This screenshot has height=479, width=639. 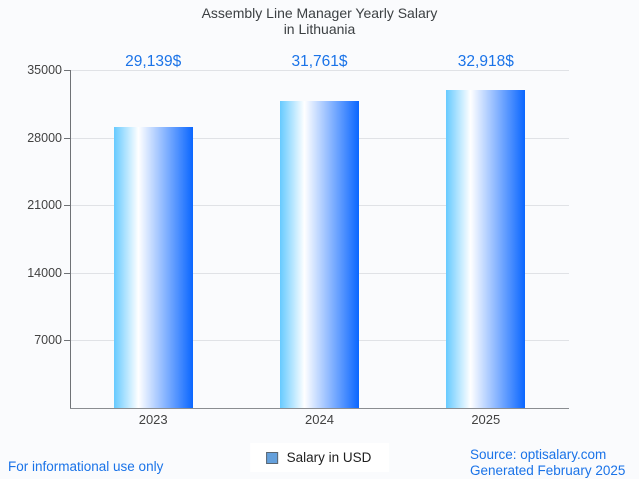 What do you see at coordinates (538, 454) in the screenshot?
I see `footer-source: Source: optisalary.com` at bounding box center [538, 454].